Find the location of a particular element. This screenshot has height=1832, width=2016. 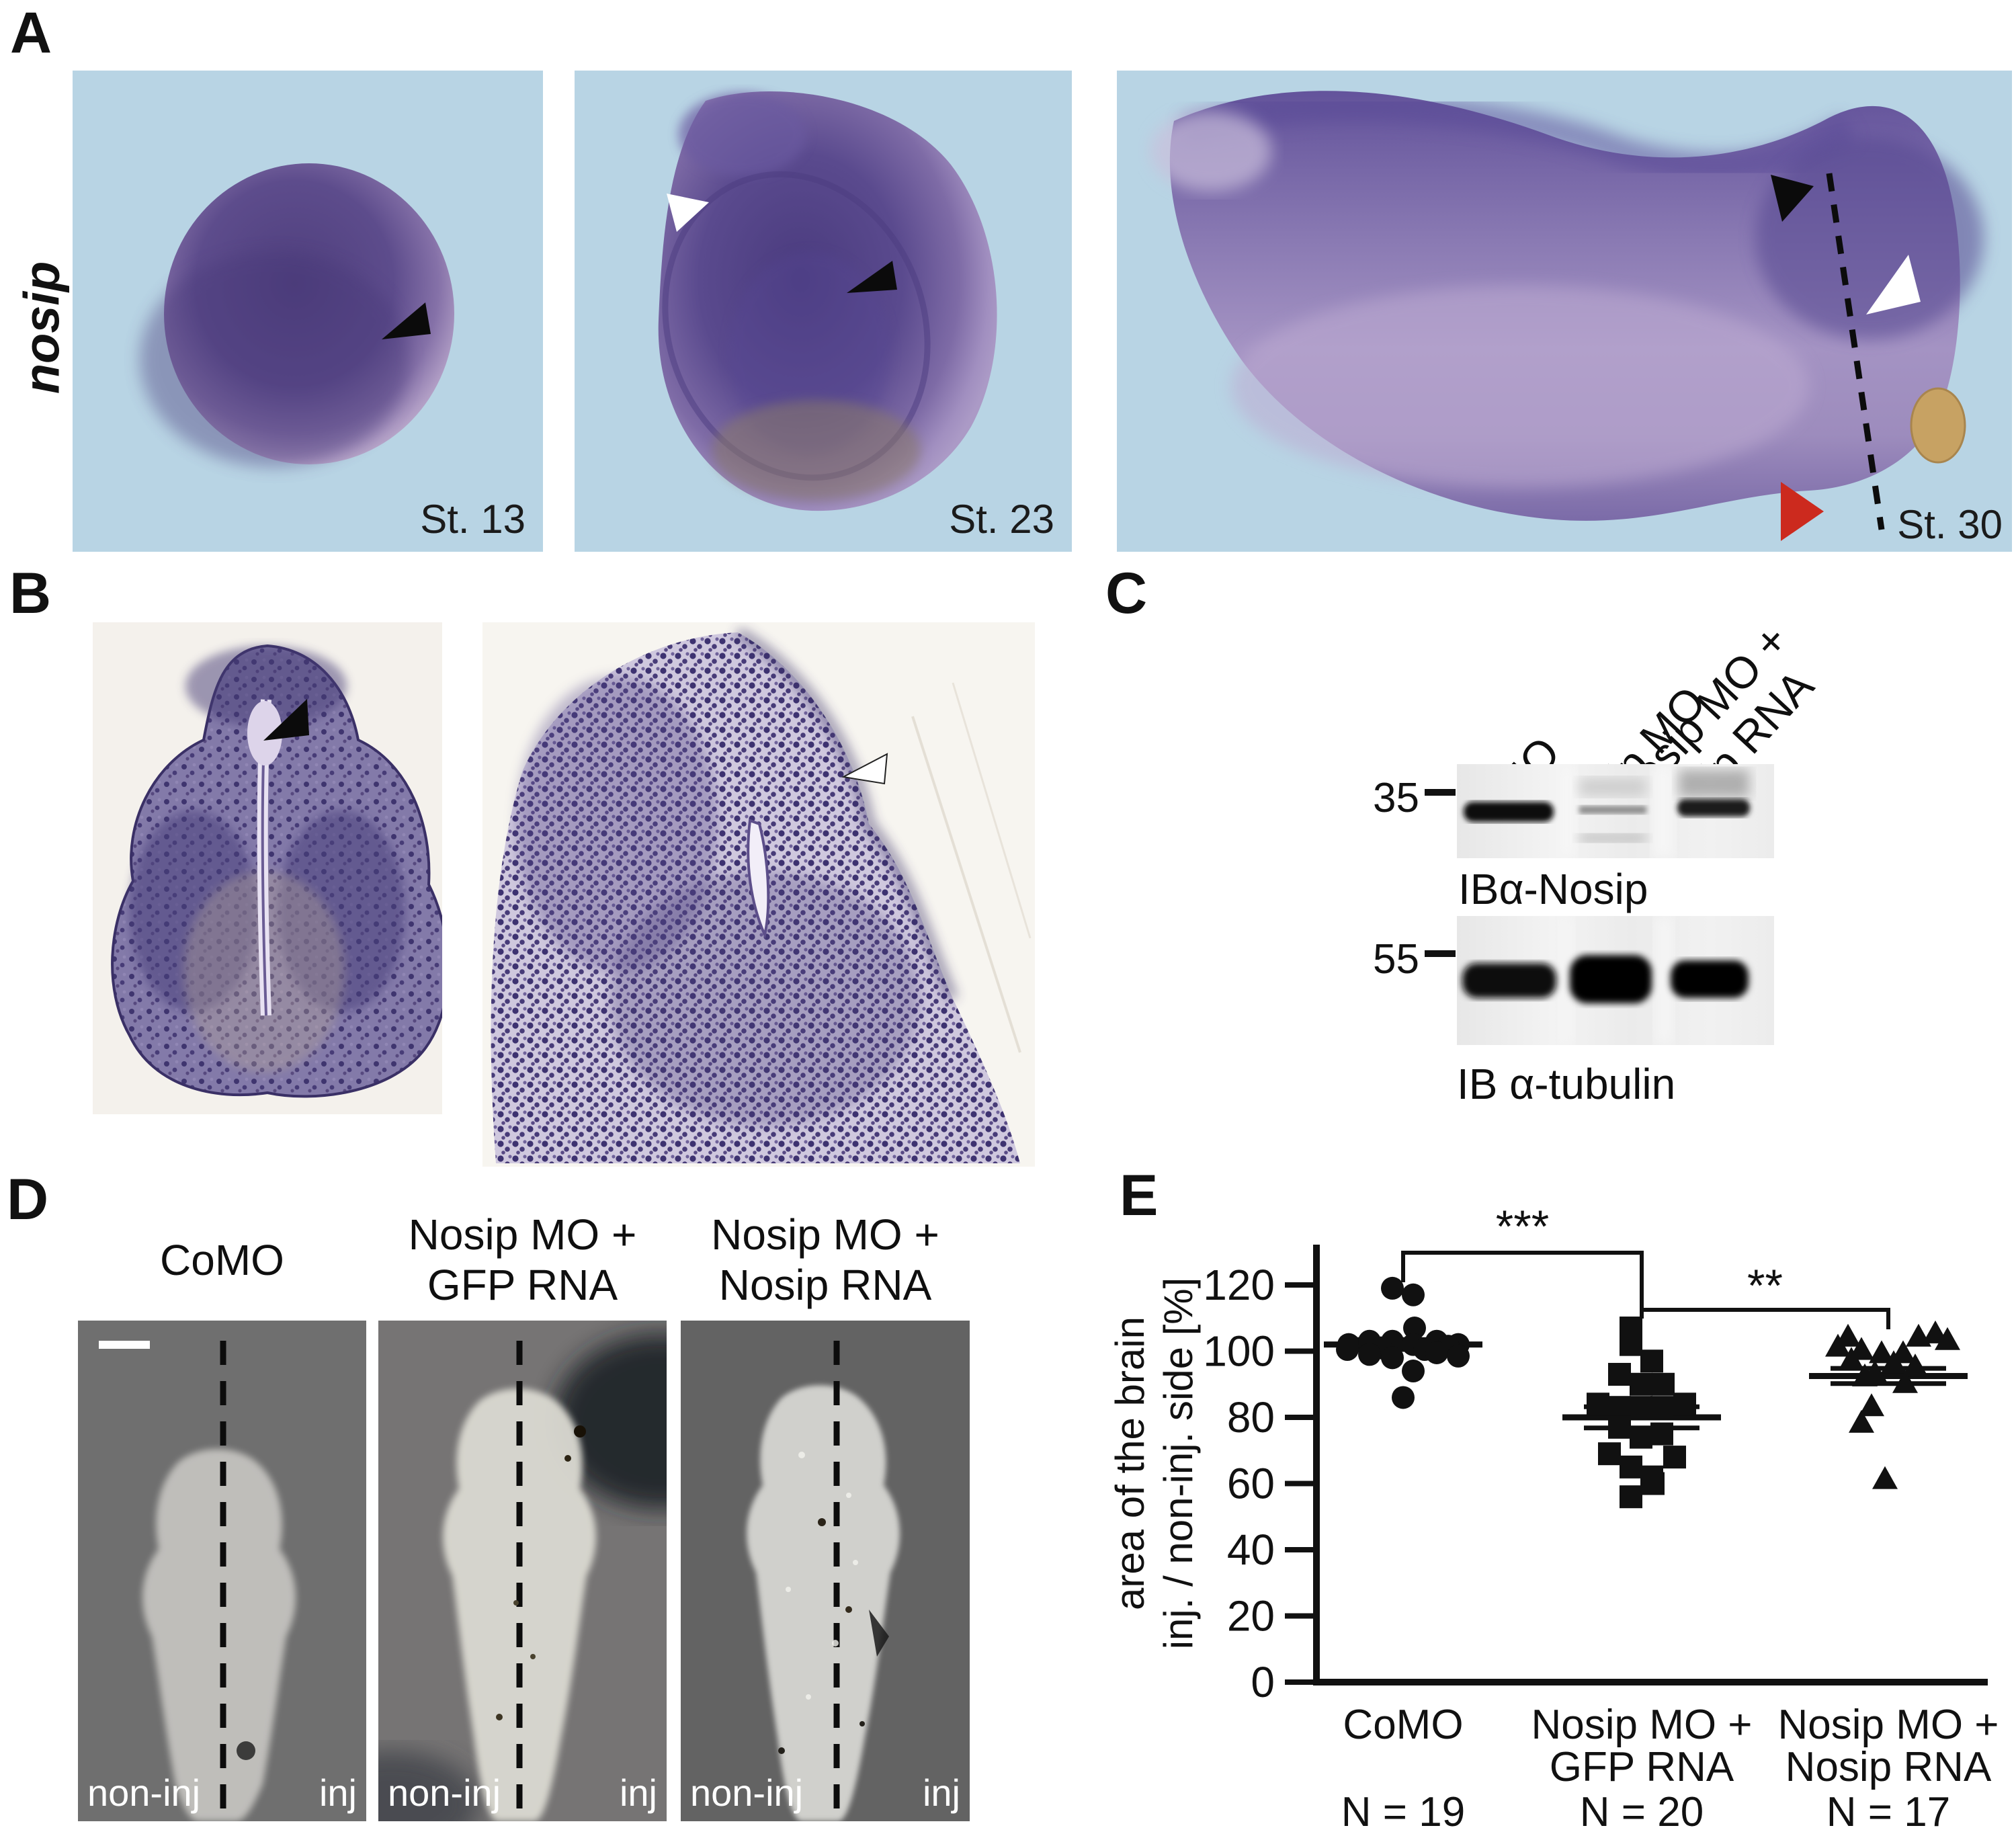

y-tick-label: 100 is located at coordinates (1239, 1352).